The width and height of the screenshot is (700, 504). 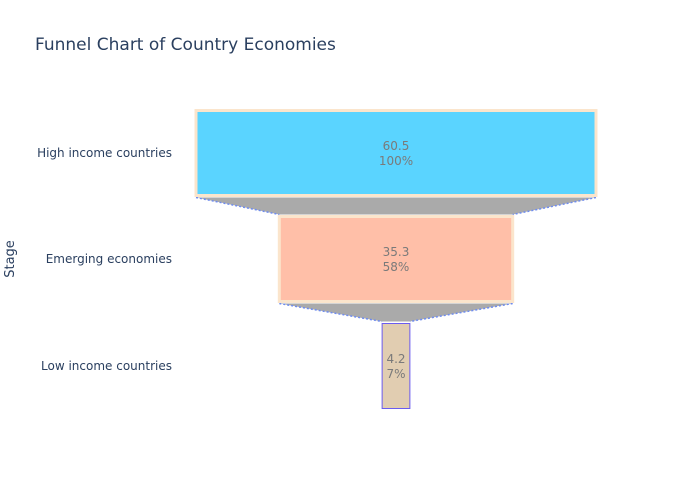 I want to click on y-axis-label: Stage, so click(x=10, y=259).